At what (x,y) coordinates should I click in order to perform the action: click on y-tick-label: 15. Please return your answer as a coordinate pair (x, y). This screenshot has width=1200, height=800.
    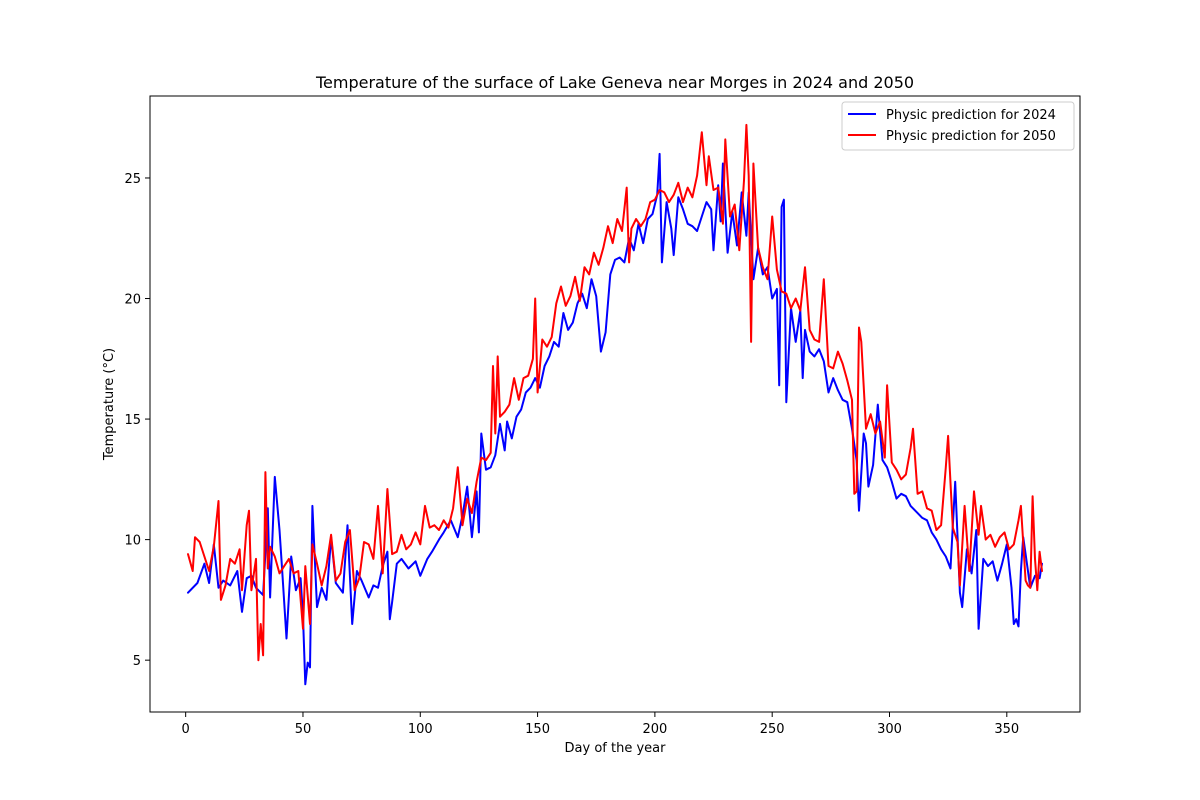
    Looking at the image, I should click on (132, 420).